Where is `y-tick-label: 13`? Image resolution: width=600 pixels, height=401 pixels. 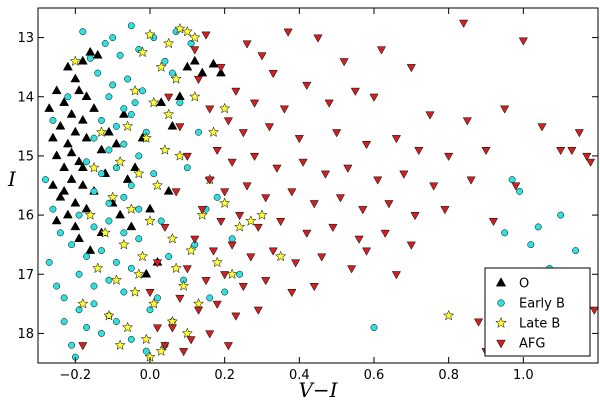
y-tick-label: 13 is located at coordinates (25, 38).